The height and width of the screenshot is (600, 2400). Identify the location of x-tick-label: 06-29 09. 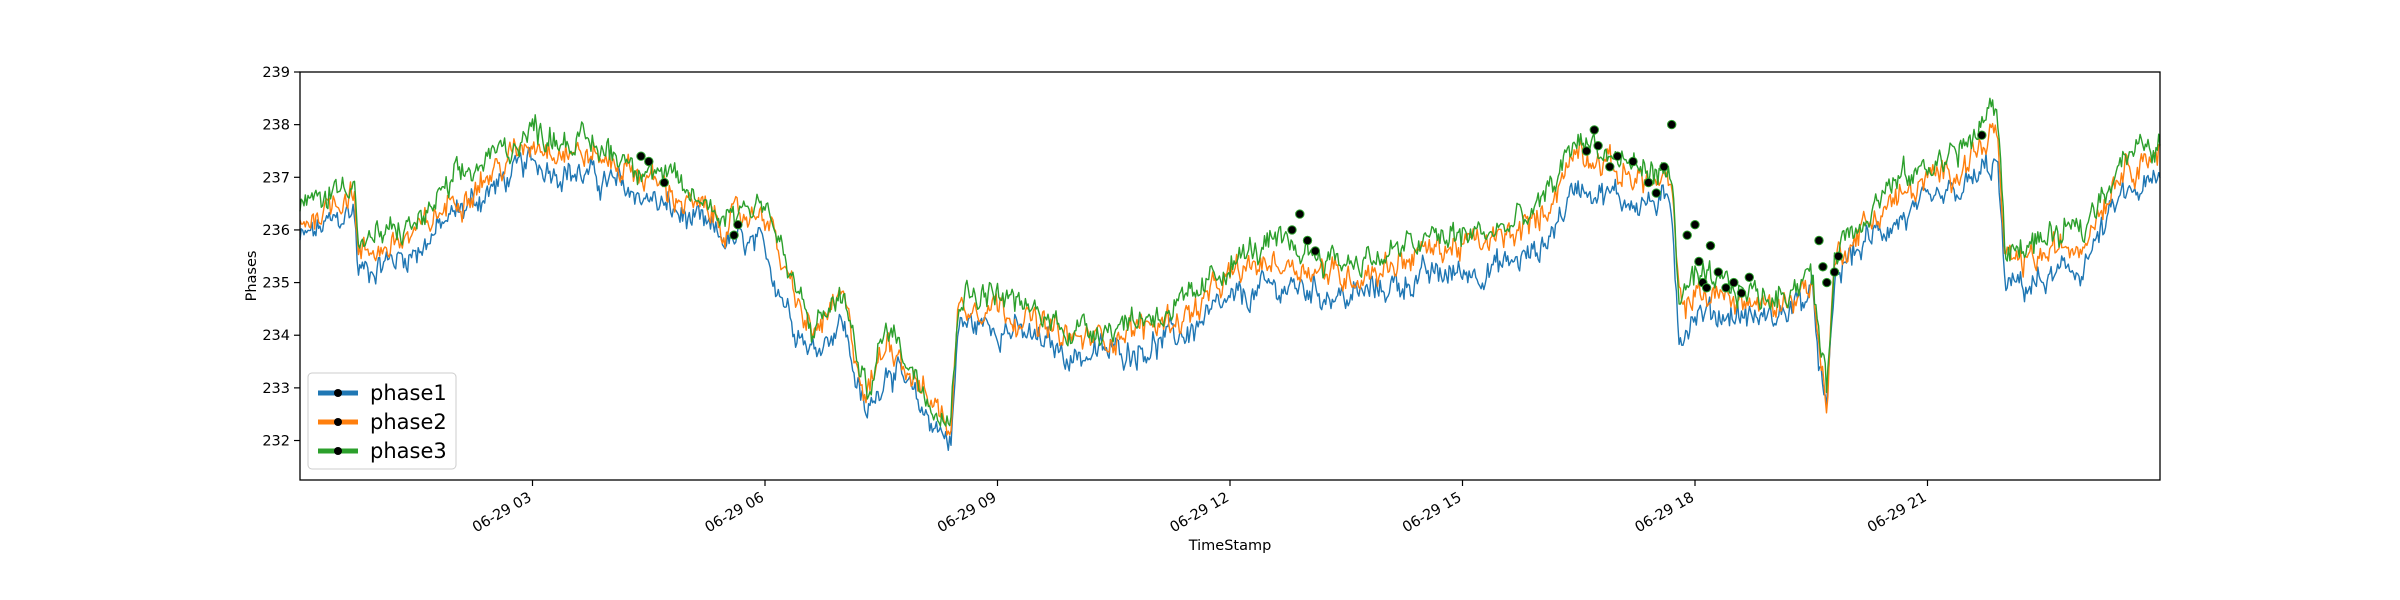
(967, 513).